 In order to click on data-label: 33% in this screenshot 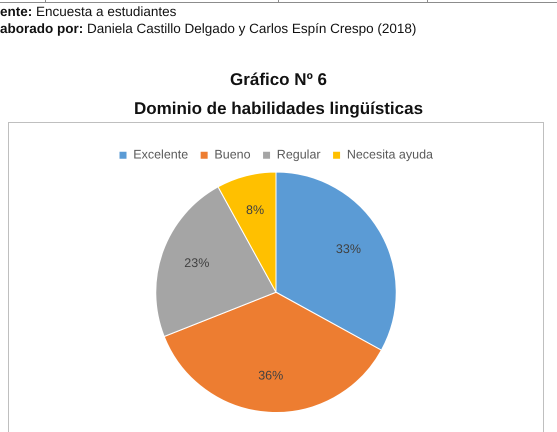, I will do `click(348, 249)`.